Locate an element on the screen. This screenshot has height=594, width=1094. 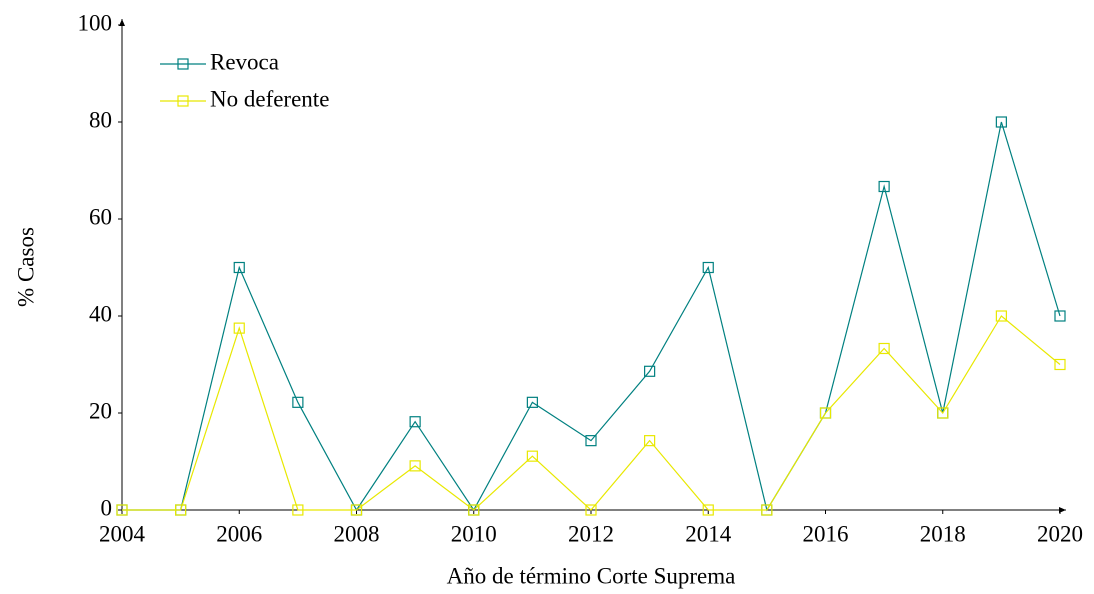
x-tick-label: 2008 is located at coordinates (357, 533).